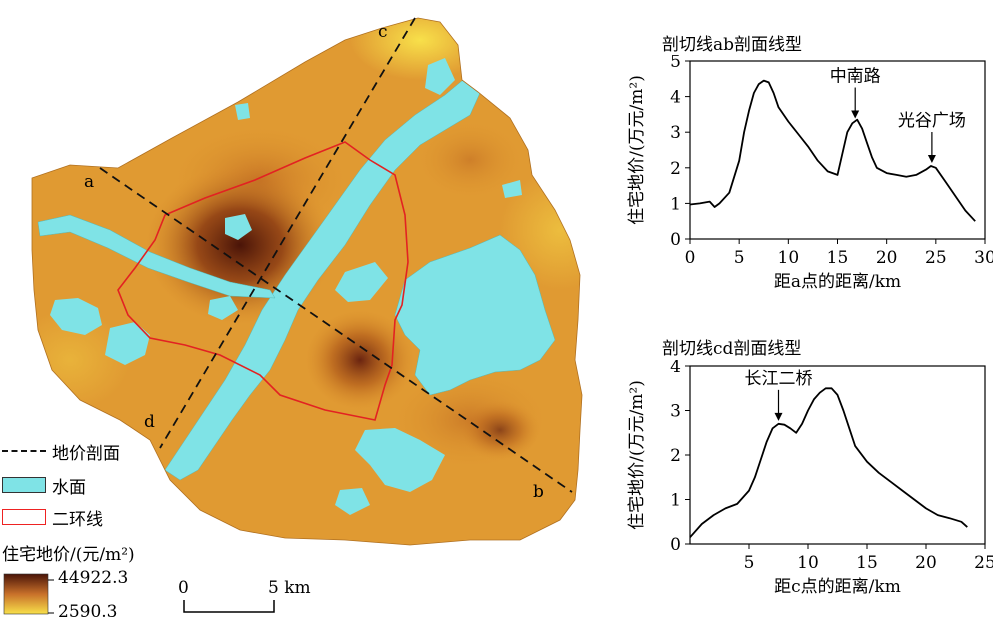 The height and width of the screenshot is (623, 1000). What do you see at coordinates (828, 462) in the screenshot?
I see `chart-cd-series-line` at bounding box center [828, 462].